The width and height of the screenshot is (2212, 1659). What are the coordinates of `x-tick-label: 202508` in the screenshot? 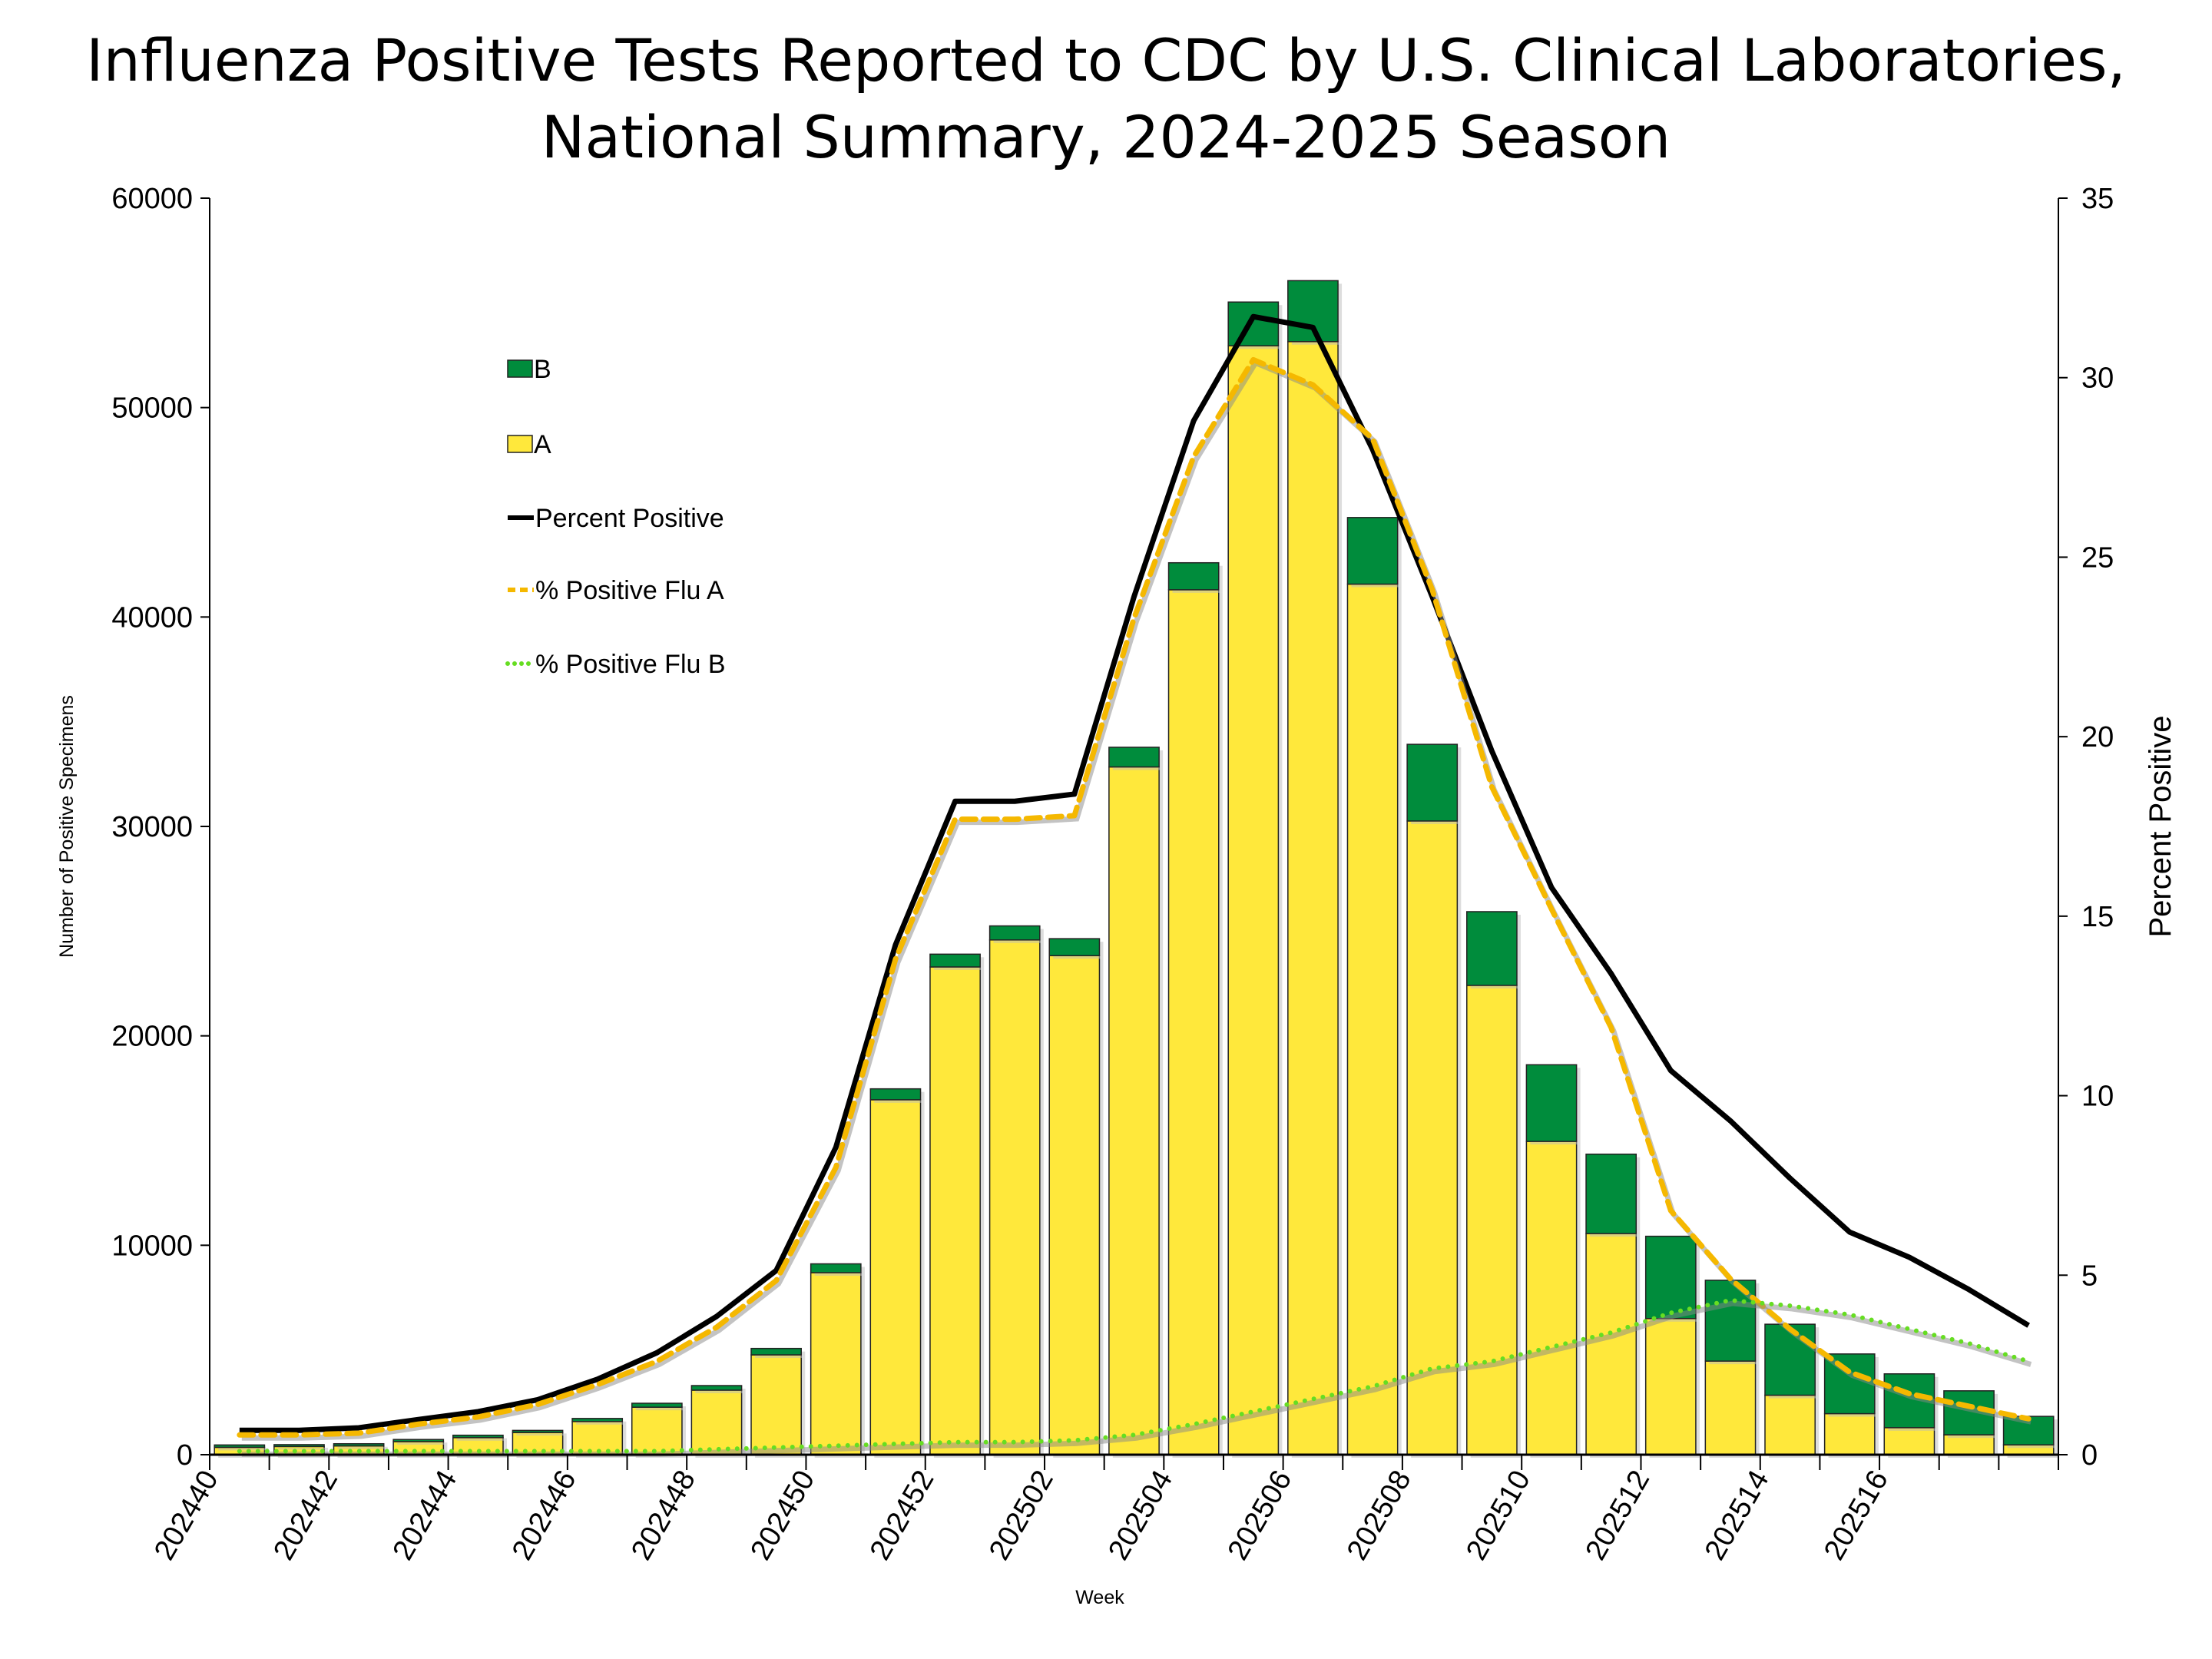 It's located at (1380, 1515).